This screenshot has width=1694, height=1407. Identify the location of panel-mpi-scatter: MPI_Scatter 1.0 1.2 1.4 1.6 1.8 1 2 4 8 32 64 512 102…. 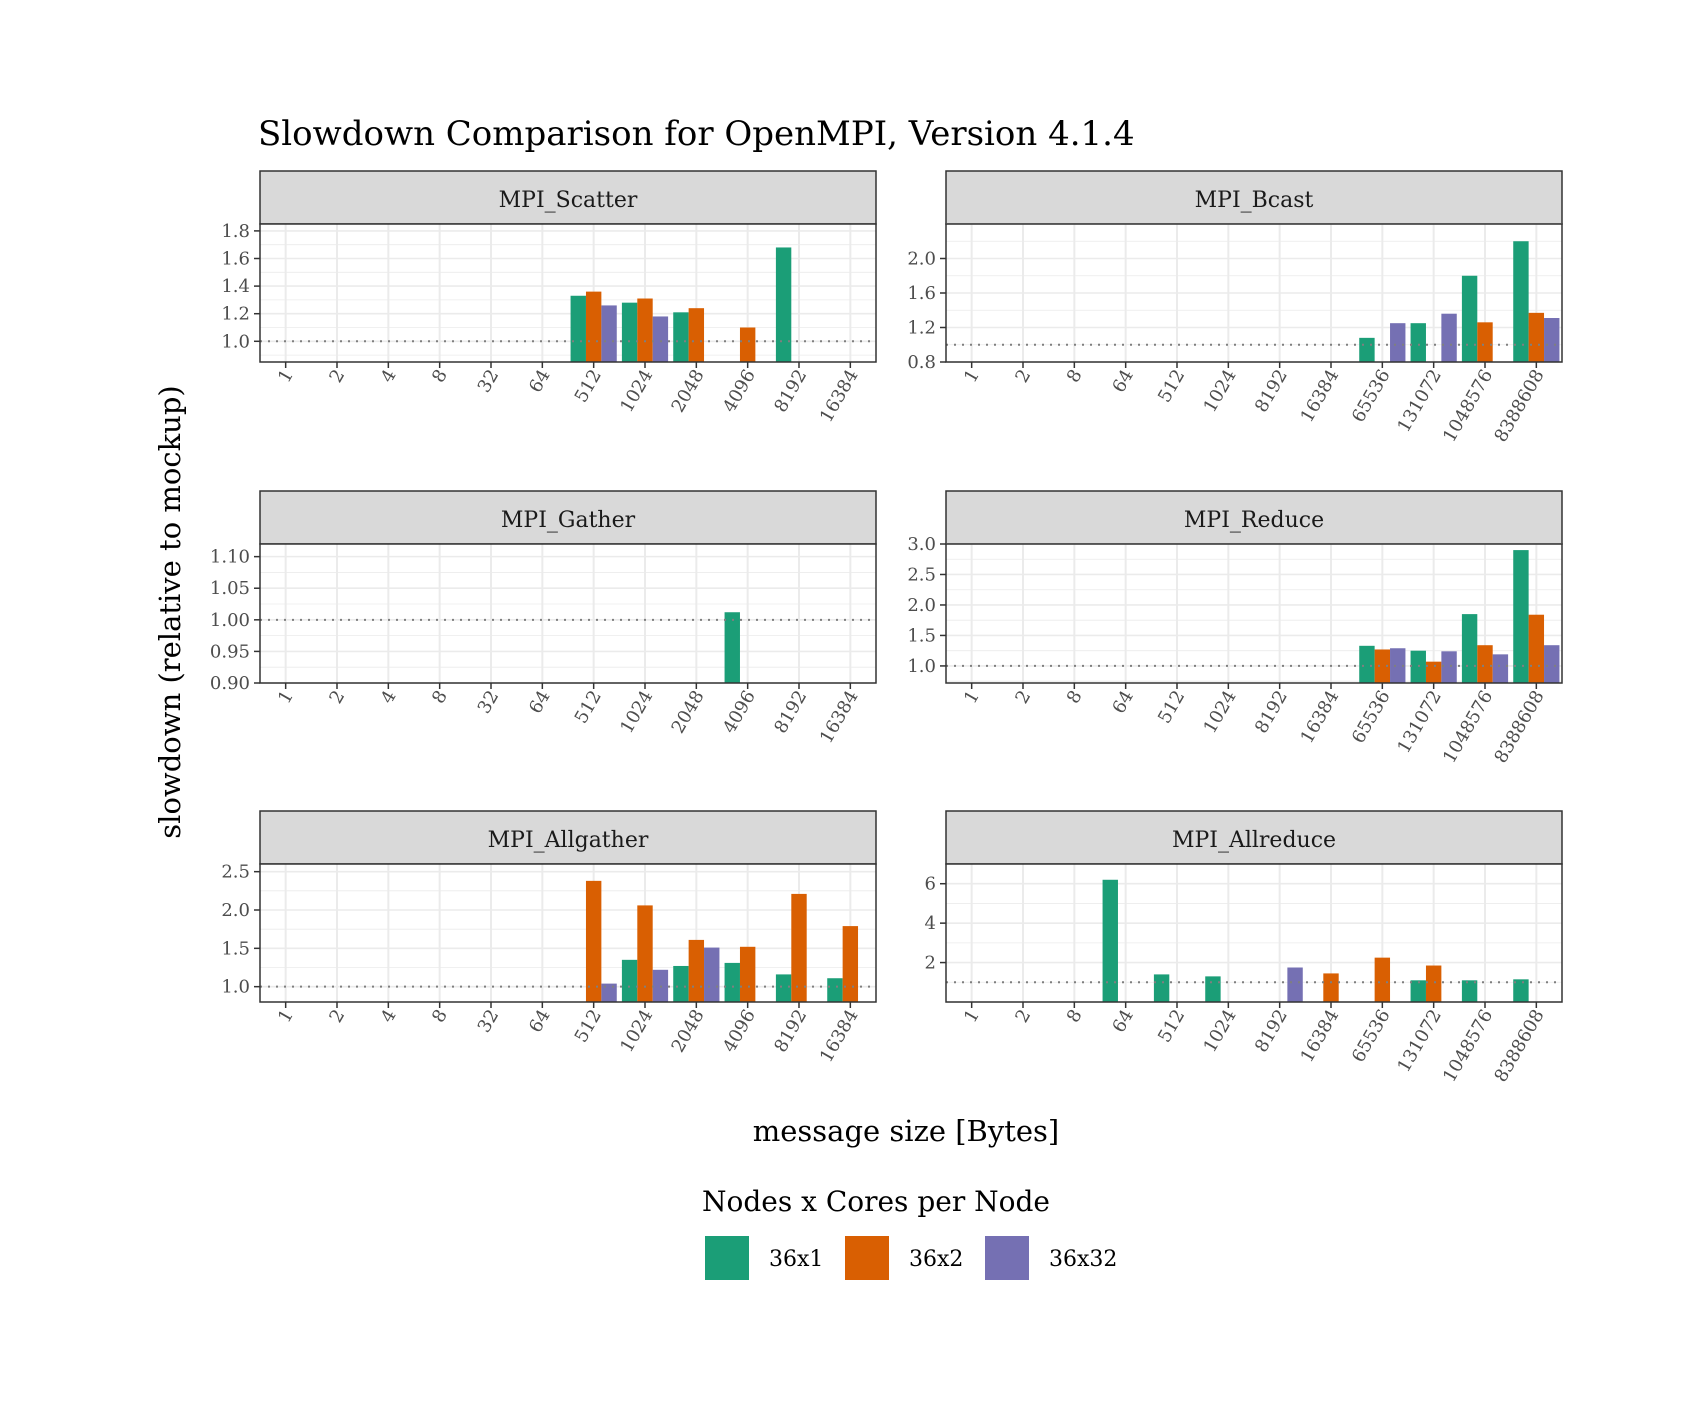
(549, 298).